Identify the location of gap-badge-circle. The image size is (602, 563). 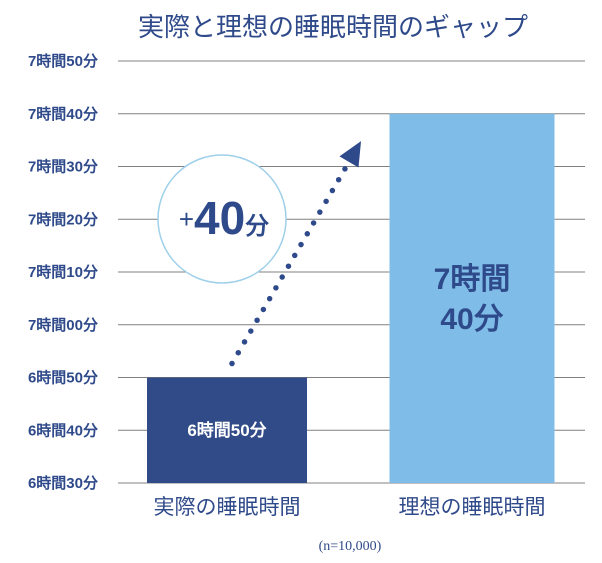
(222, 219).